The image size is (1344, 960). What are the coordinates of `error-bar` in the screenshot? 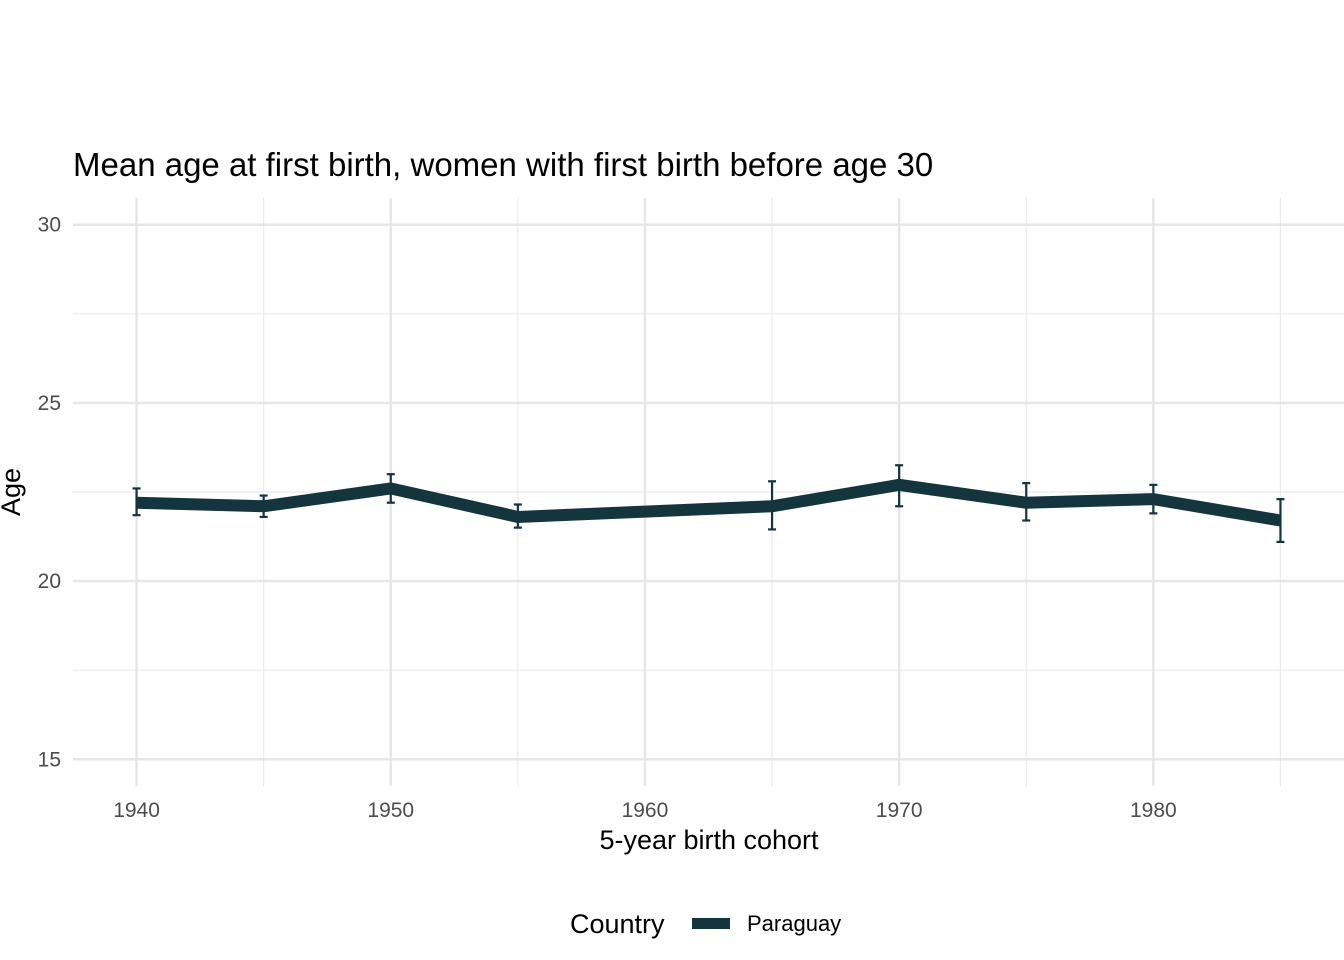 It's located at (136, 502).